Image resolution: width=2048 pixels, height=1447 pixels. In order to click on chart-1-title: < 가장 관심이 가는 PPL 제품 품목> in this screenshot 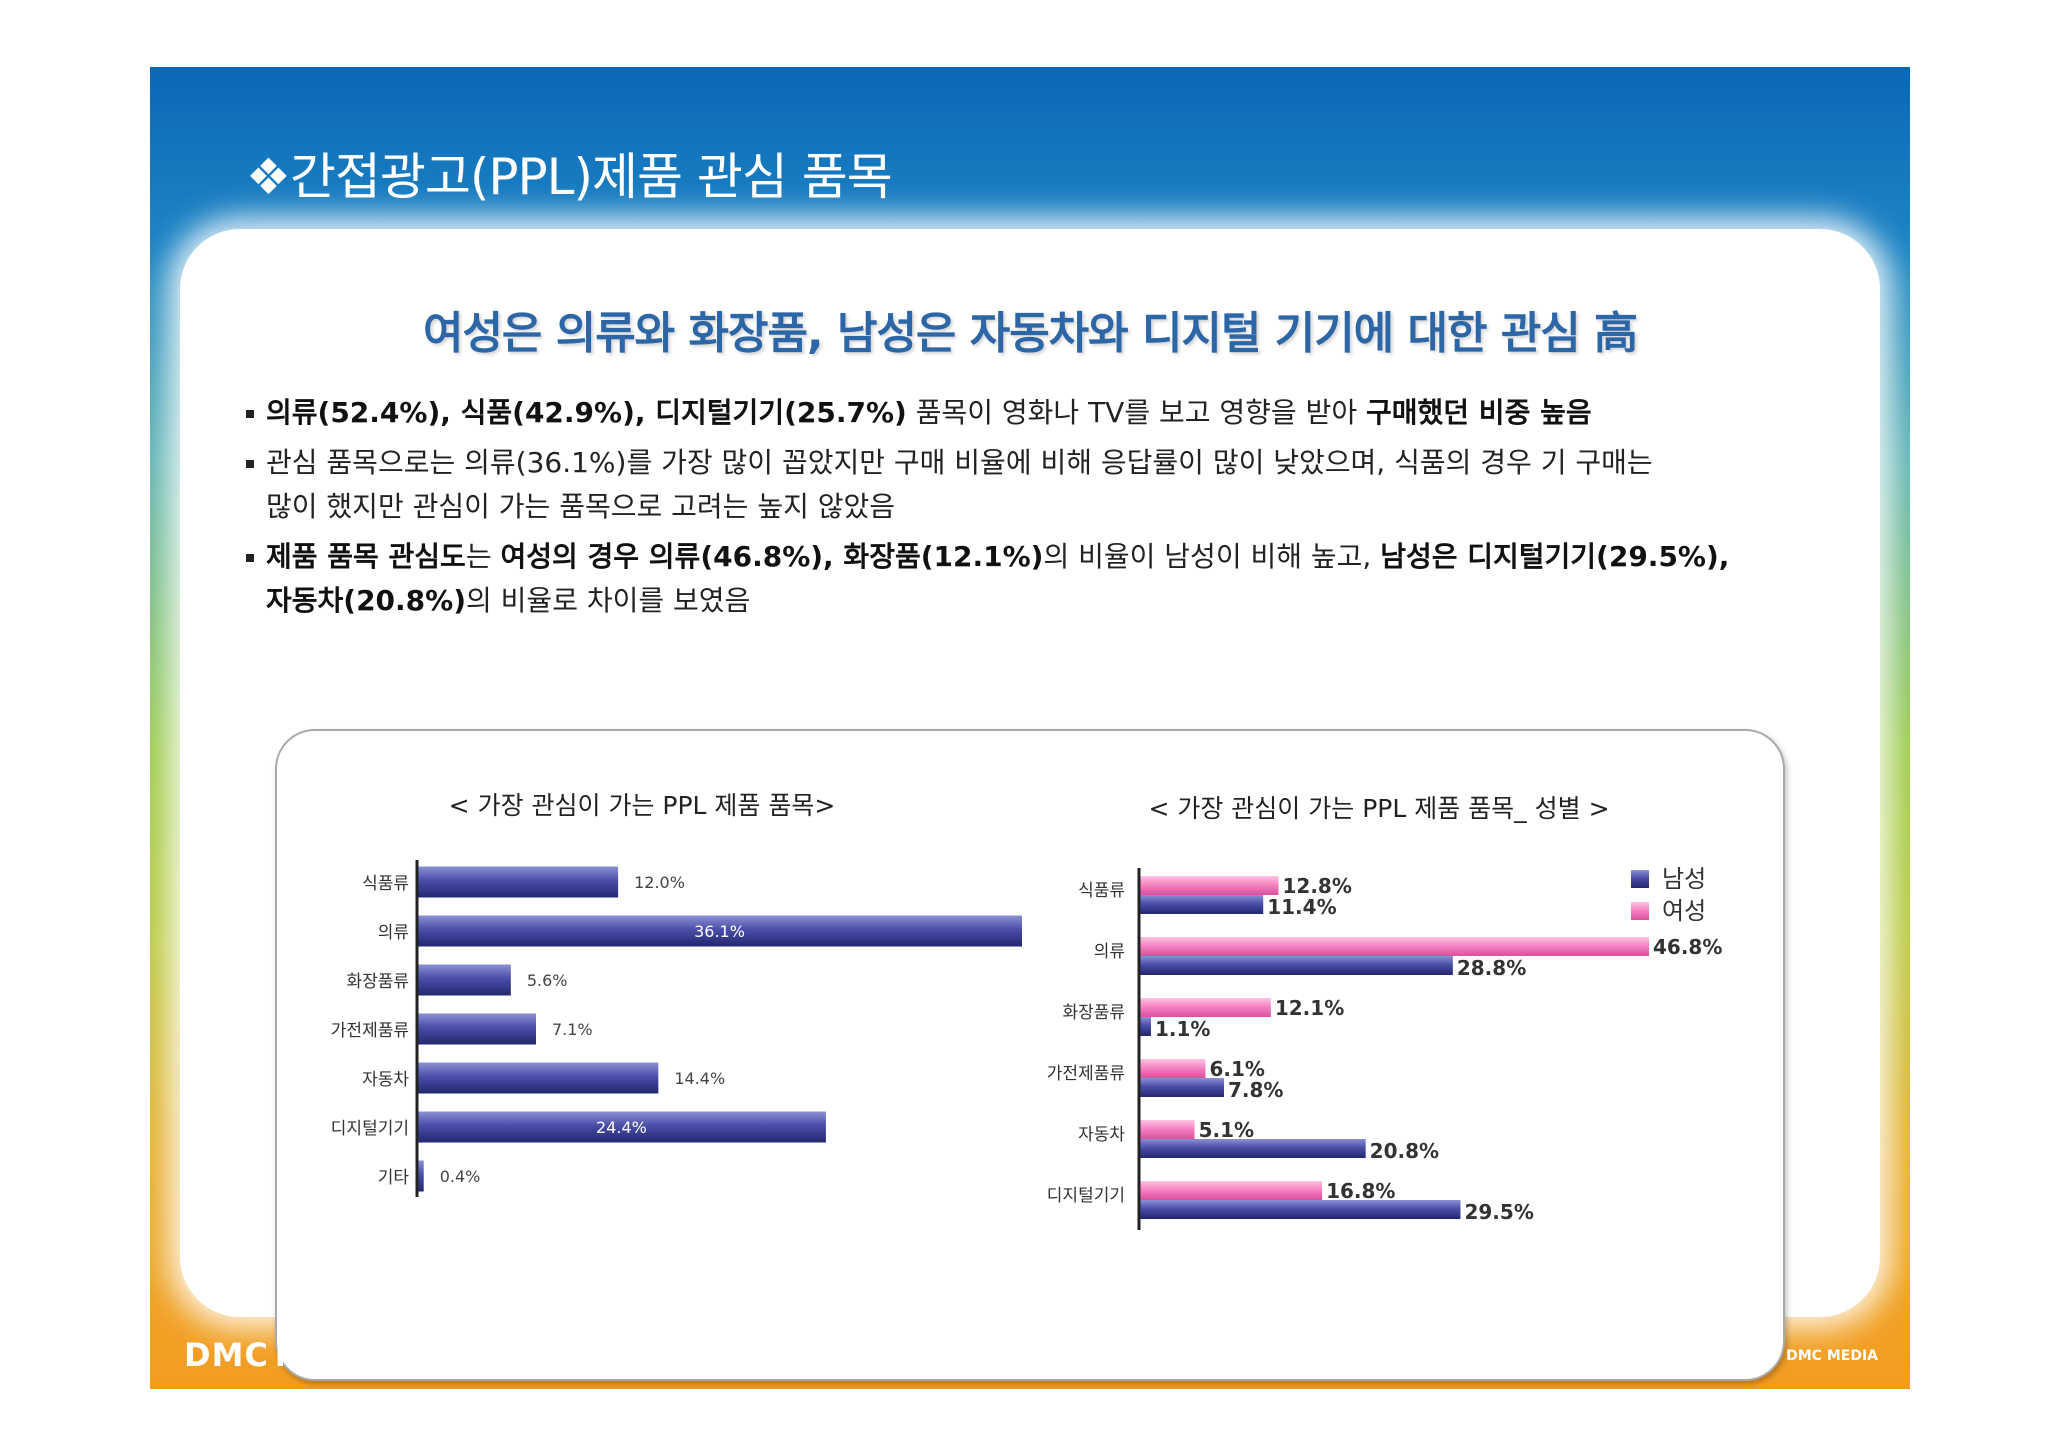, I will do `click(642, 805)`.